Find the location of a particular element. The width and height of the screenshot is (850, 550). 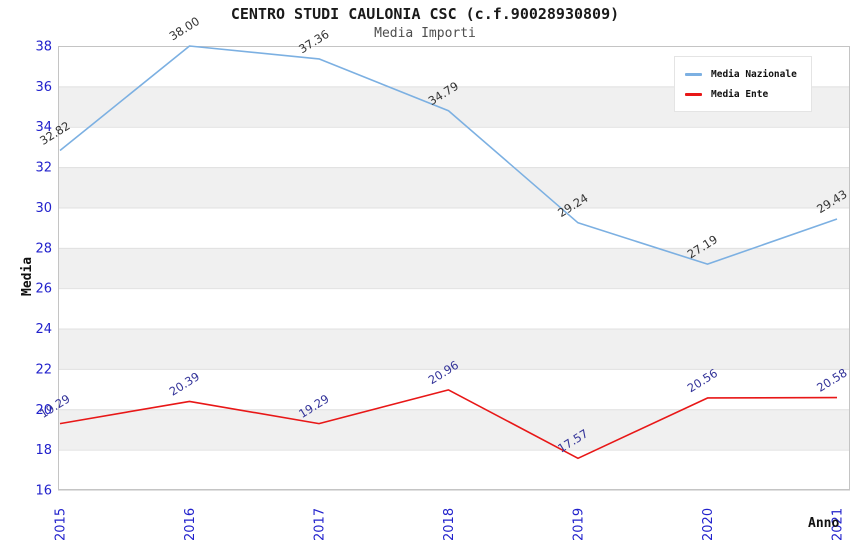

chart-subtitle: Media Importi is located at coordinates (425, 33).